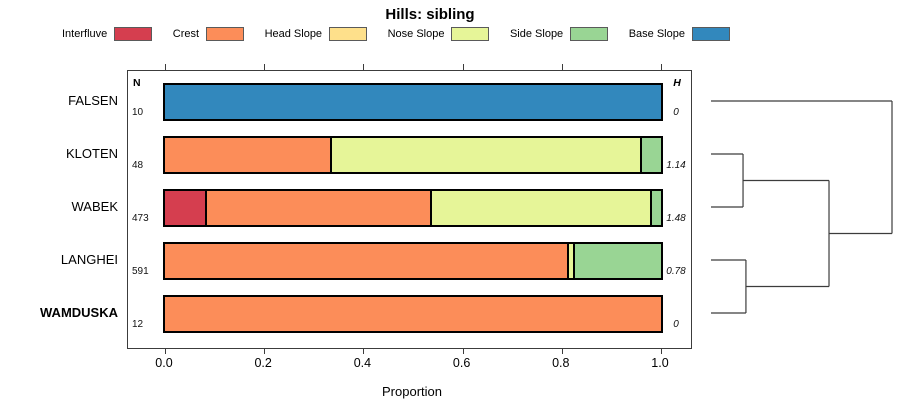  I want to click on dendrogram, so click(802, 207).